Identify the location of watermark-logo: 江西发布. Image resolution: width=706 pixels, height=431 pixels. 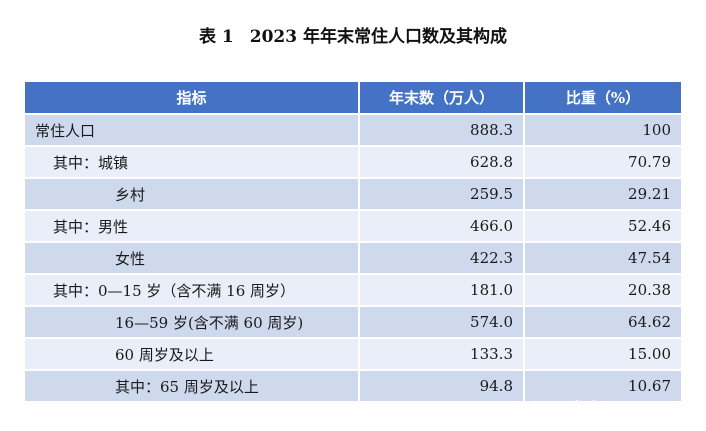
(568, 410).